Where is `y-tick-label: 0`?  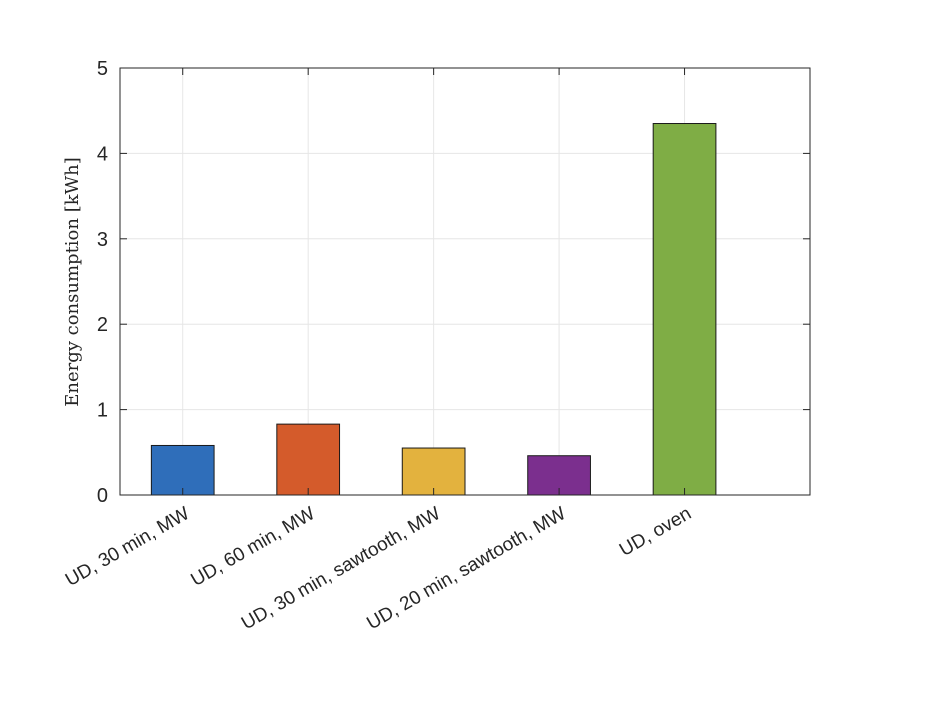
y-tick-label: 0 is located at coordinates (102, 496).